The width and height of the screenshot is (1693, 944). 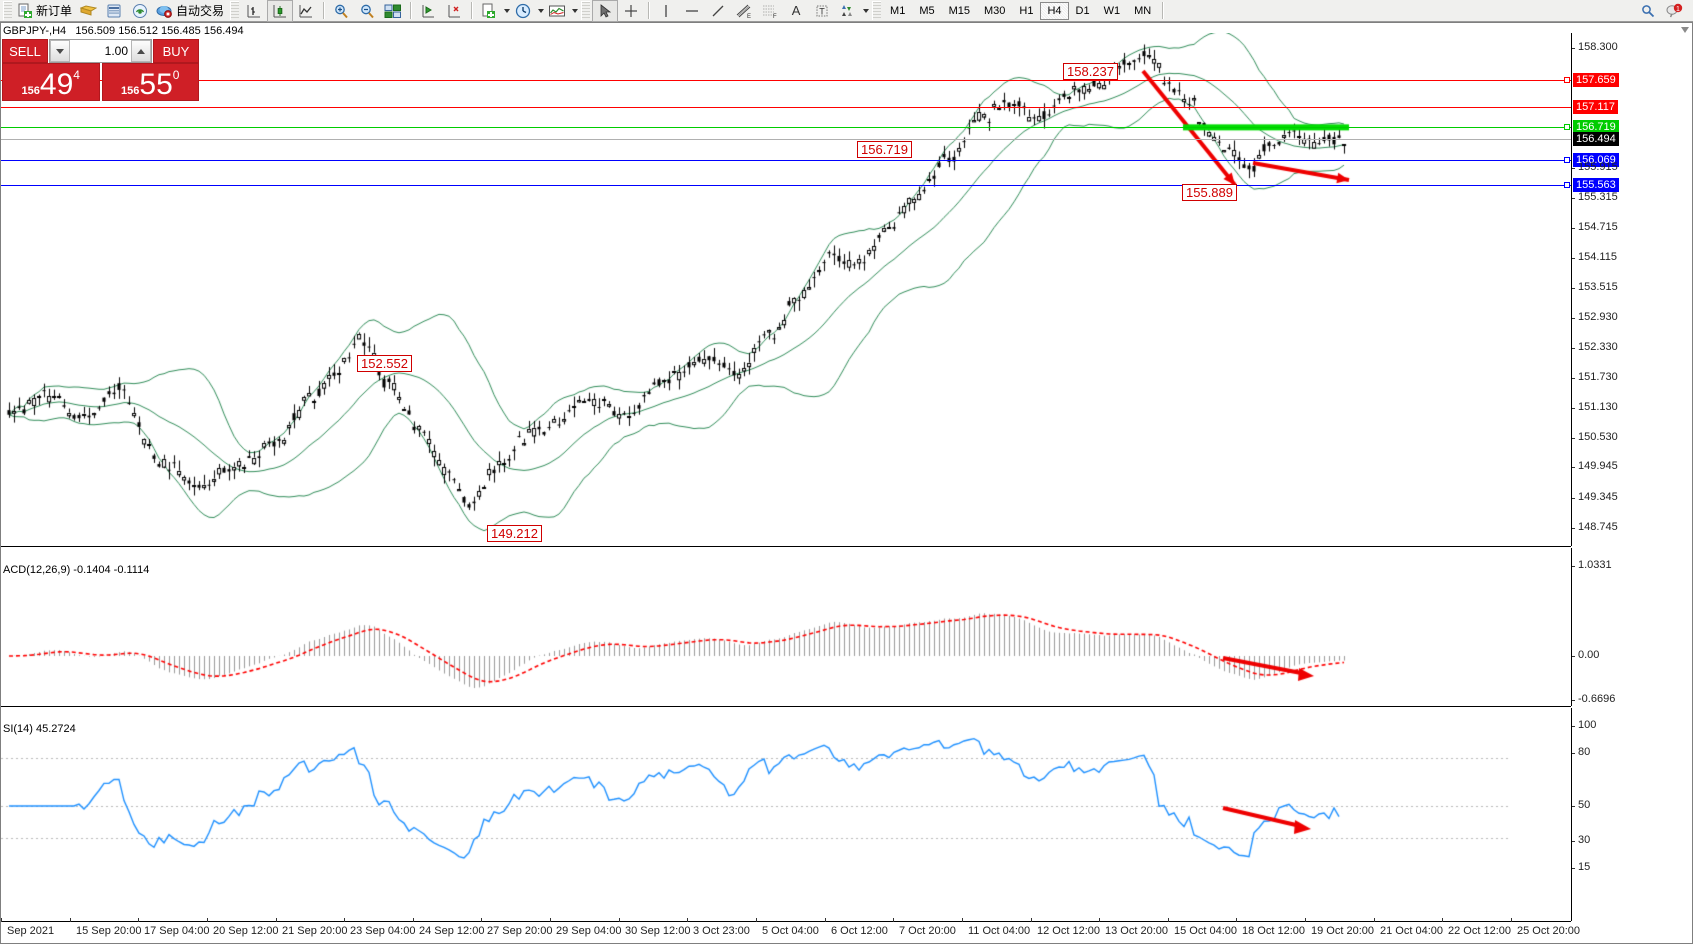 I want to click on timeframe-h4: H4, so click(x=1054, y=10).